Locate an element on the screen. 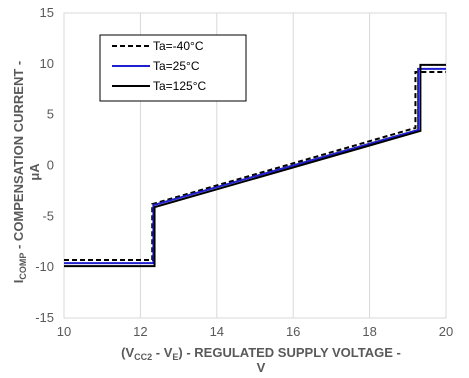  y-axis-ticks: -15 -10 -5 0 5 10 15 is located at coordinates (44, 165).